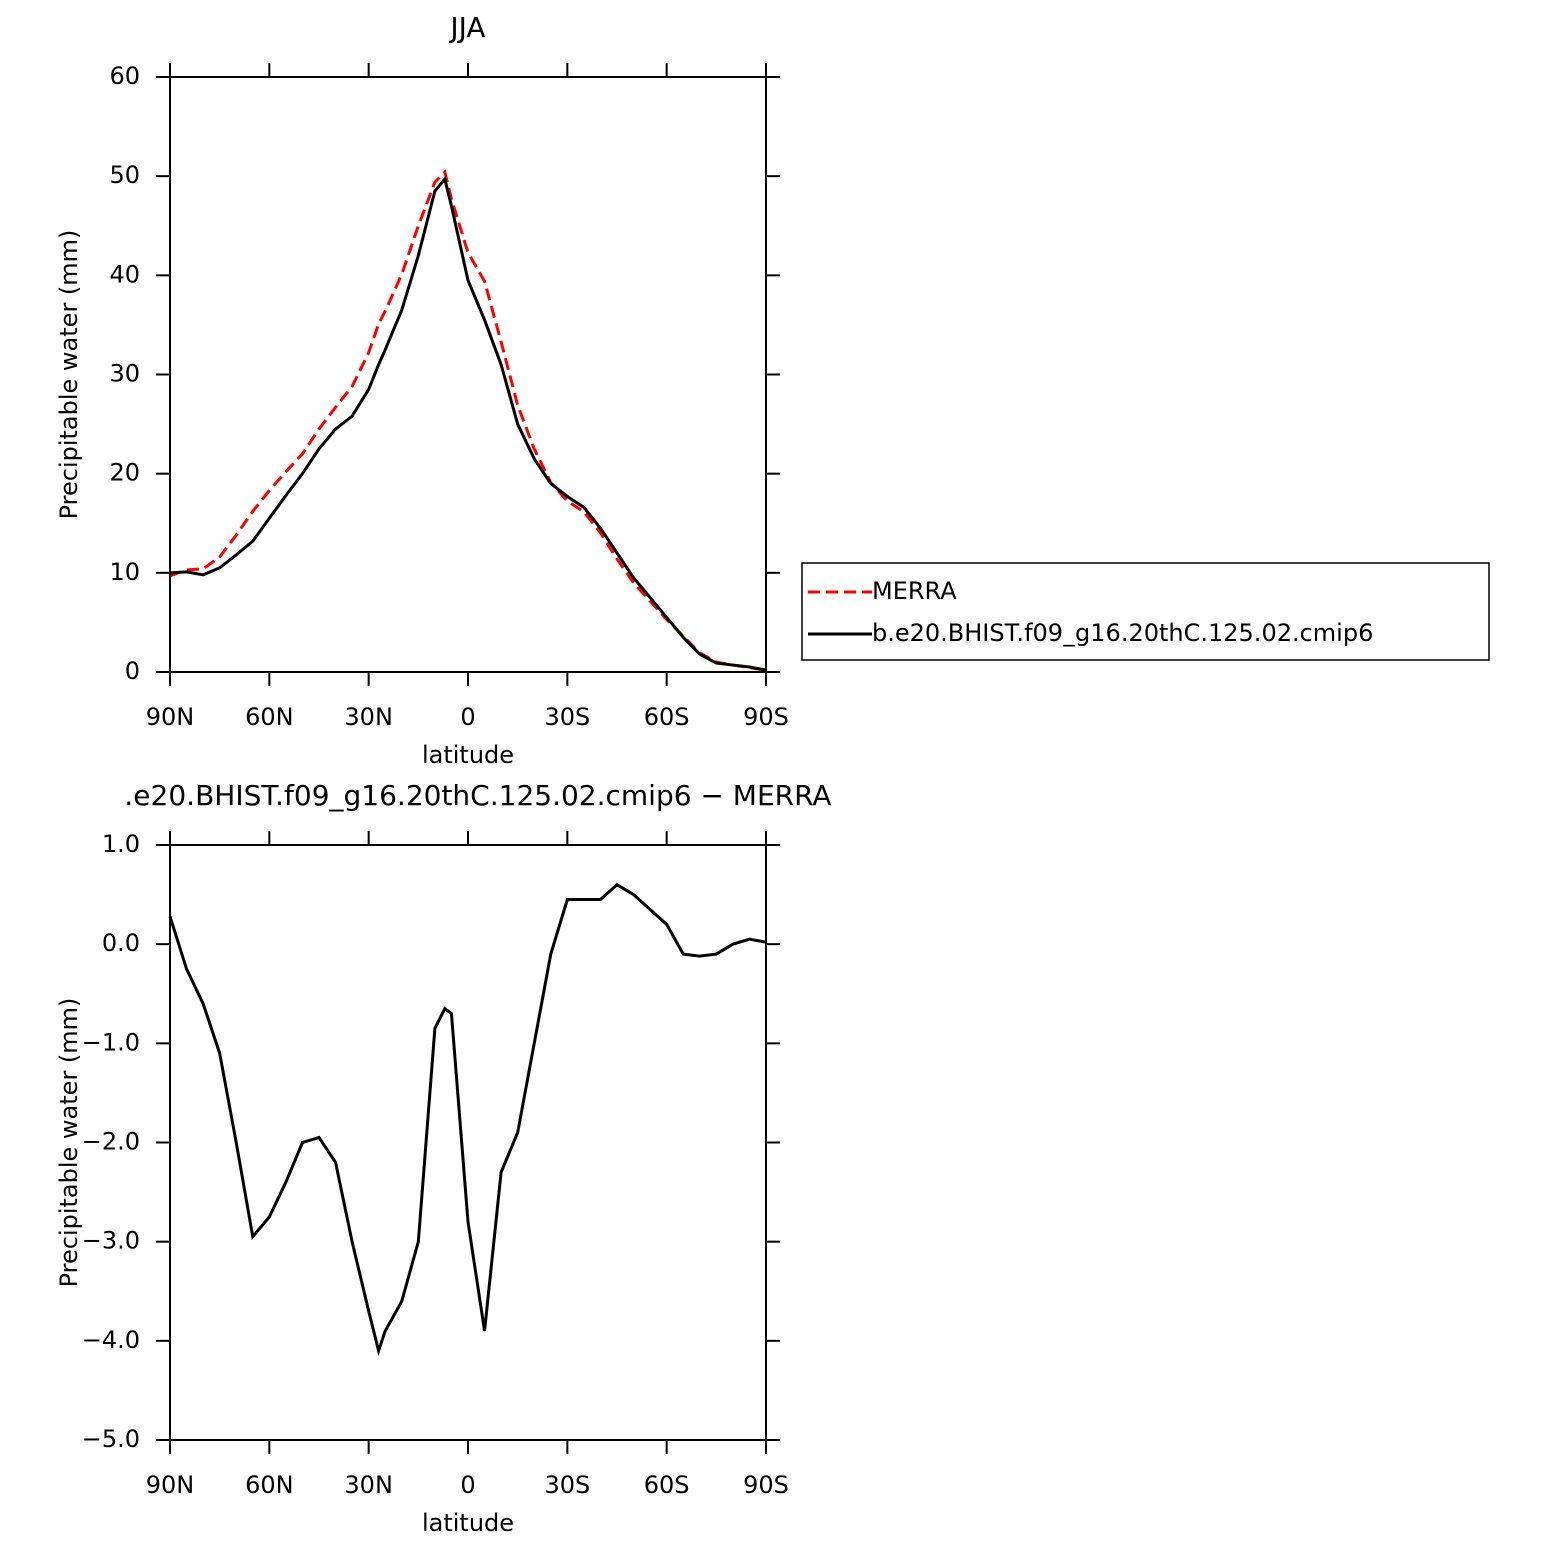 The width and height of the screenshot is (1549, 1547). I want to click on y-tick-label: 40, so click(124, 274).